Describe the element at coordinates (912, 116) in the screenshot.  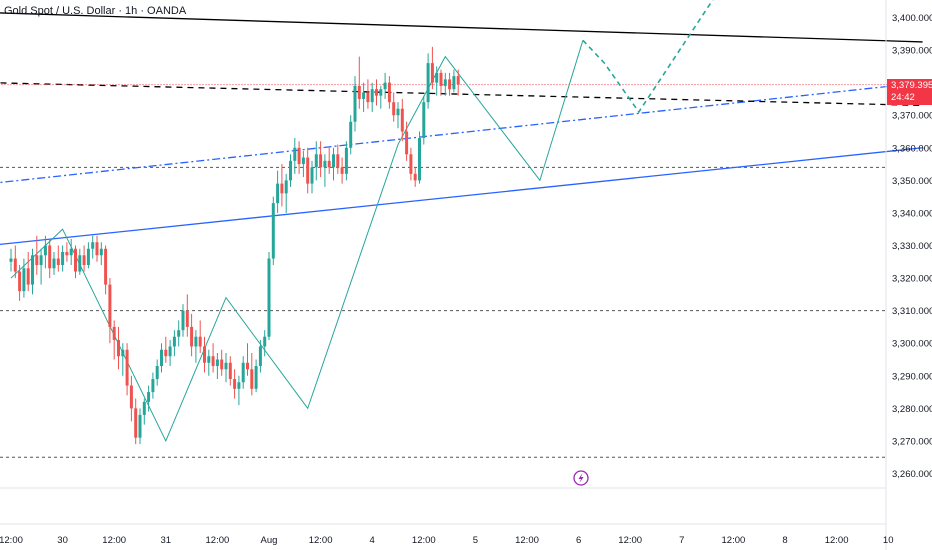
I see `y-tick-label: 3,370.000` at that location.